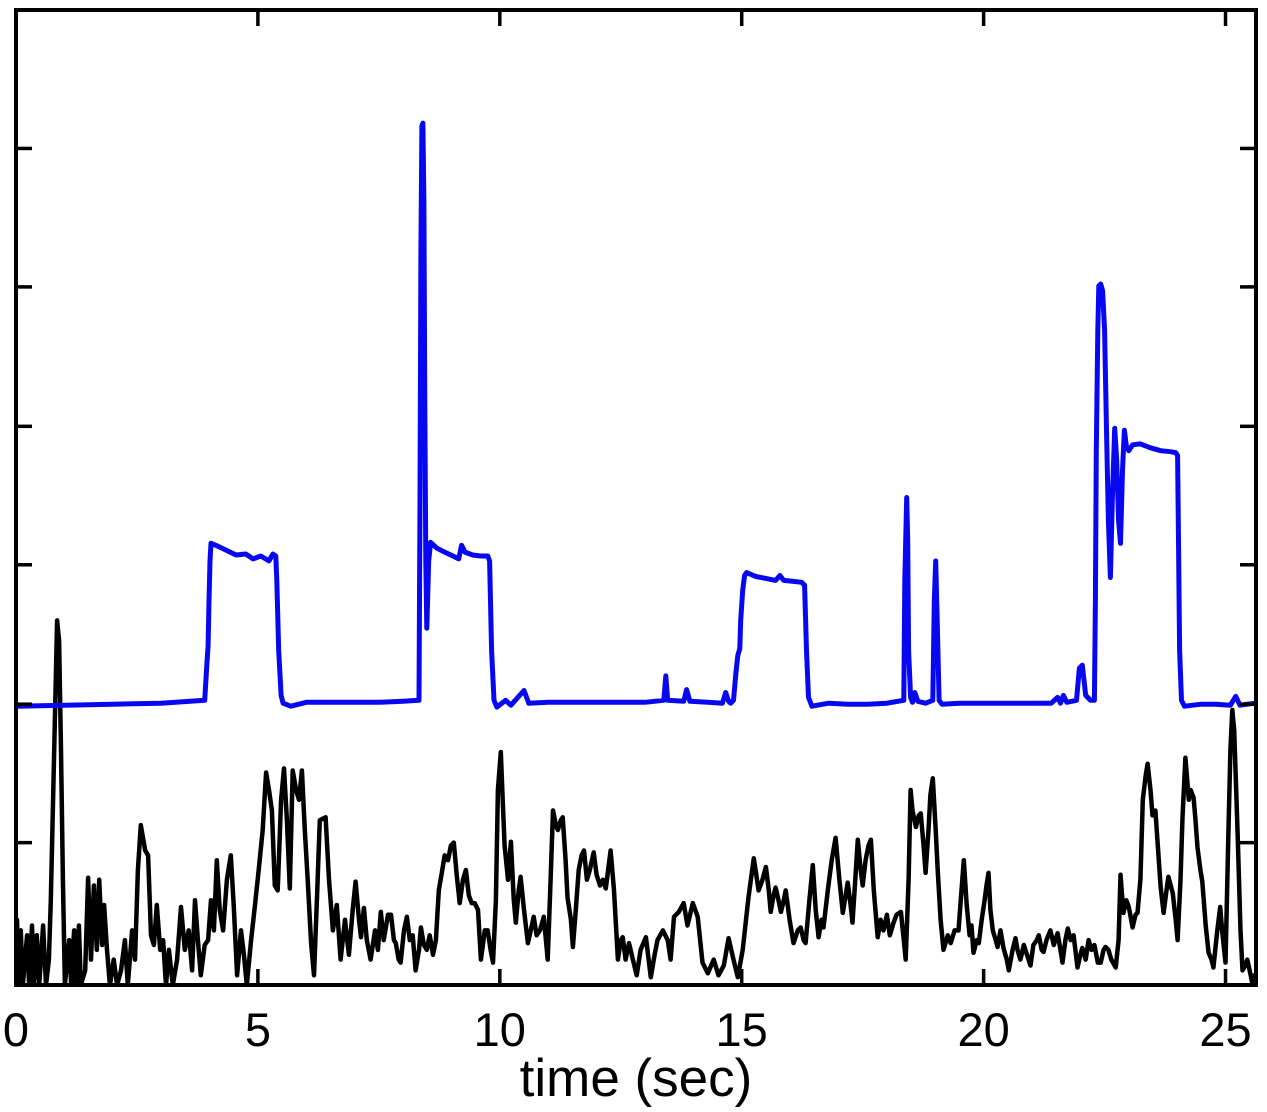 This screenshot has width=1267, height=1112. I want to click on x-tick-label-15: 15, so click(742, 1029).